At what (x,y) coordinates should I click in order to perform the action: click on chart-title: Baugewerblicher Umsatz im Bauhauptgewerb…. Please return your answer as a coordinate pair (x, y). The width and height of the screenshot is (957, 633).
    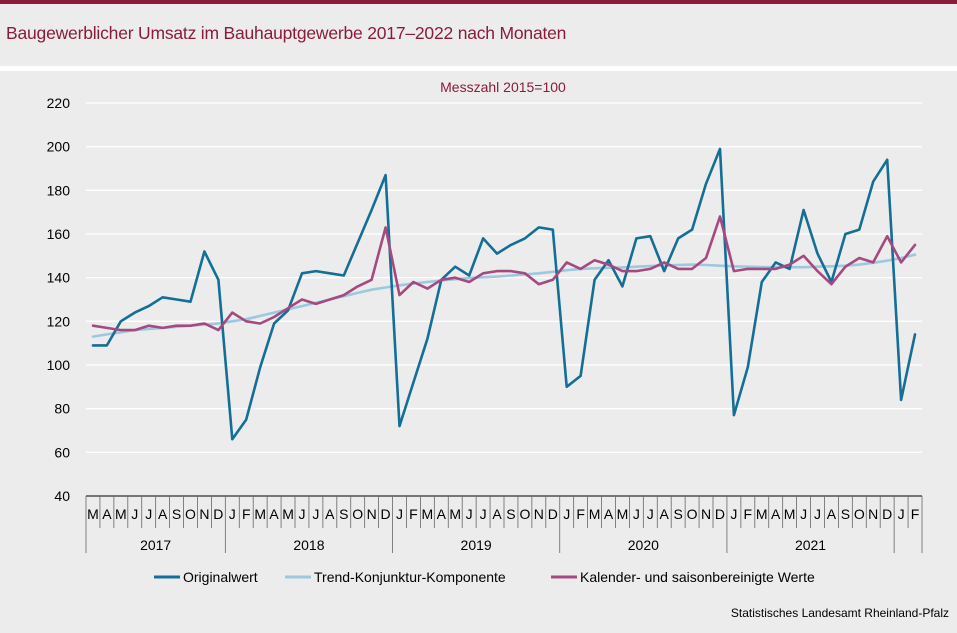
    Looking at the image, I should click on (286, 33).